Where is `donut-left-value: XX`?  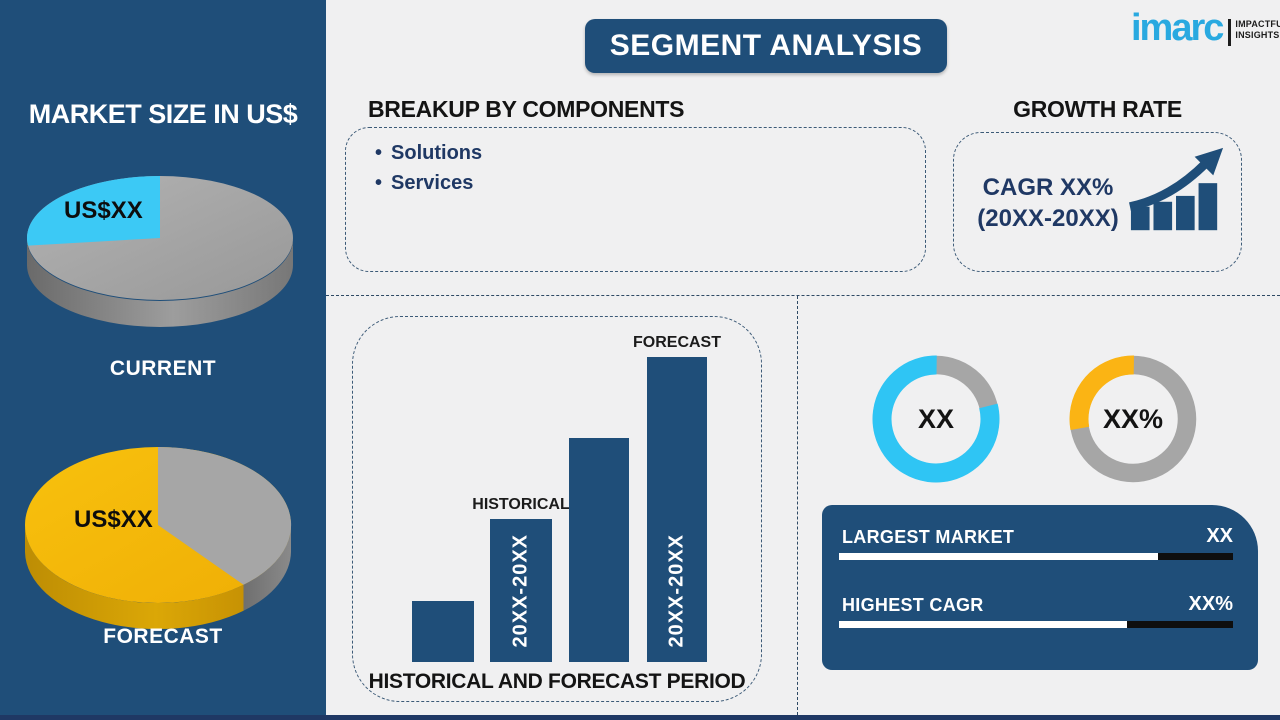 donut-left-value: XX is located at coordinates (936, 418).